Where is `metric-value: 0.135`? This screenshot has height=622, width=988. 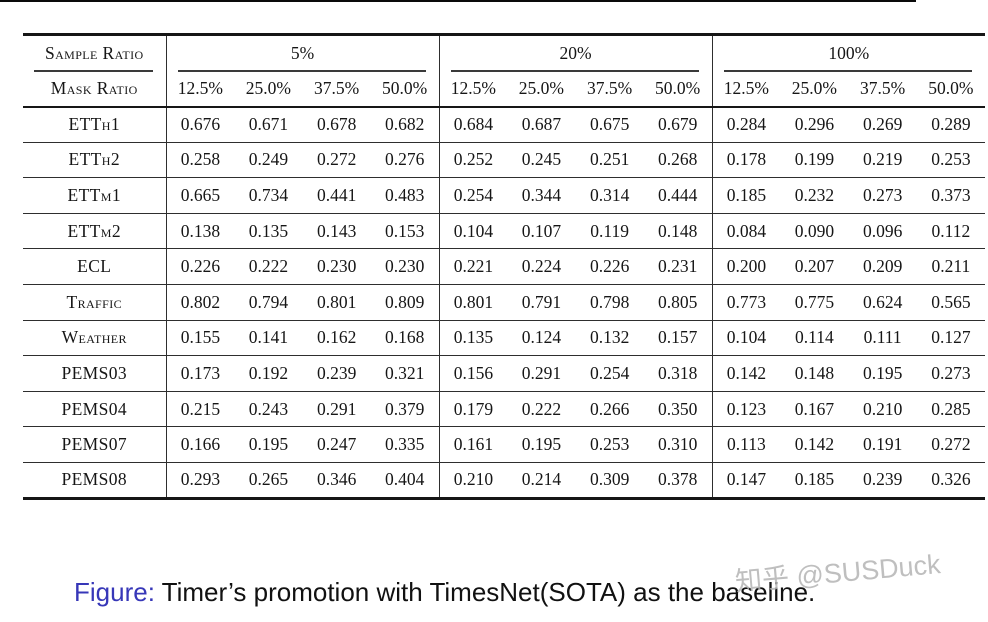 metric-value: 0.135 is located at coordinates (473, 338).